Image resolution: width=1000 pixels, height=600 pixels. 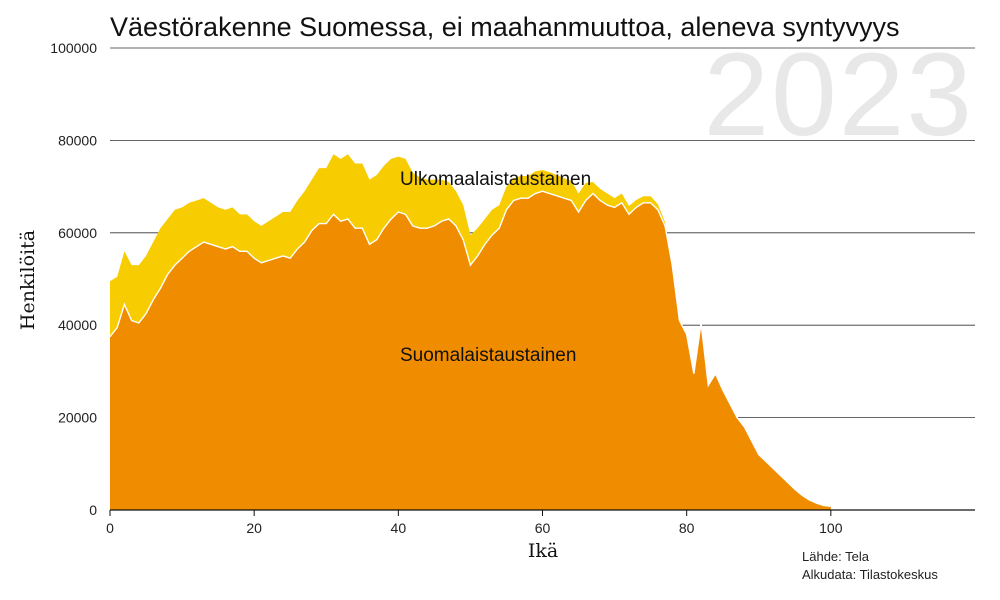 What do you see at coordinates (831, 528) in the screenshot?
I see `x-tick-label: 100` at bounding box center [831, 528].